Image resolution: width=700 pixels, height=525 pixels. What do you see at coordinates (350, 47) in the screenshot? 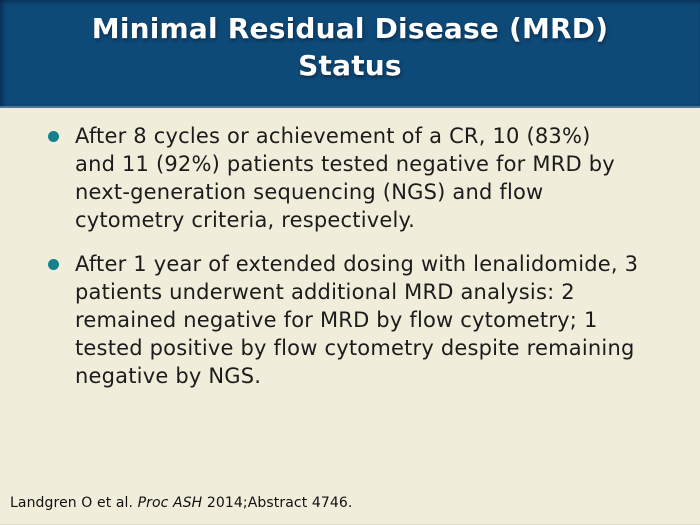
I see `slide-title: Minimal Residual Disease (MRD) Status` at bounding box center [350, 47].